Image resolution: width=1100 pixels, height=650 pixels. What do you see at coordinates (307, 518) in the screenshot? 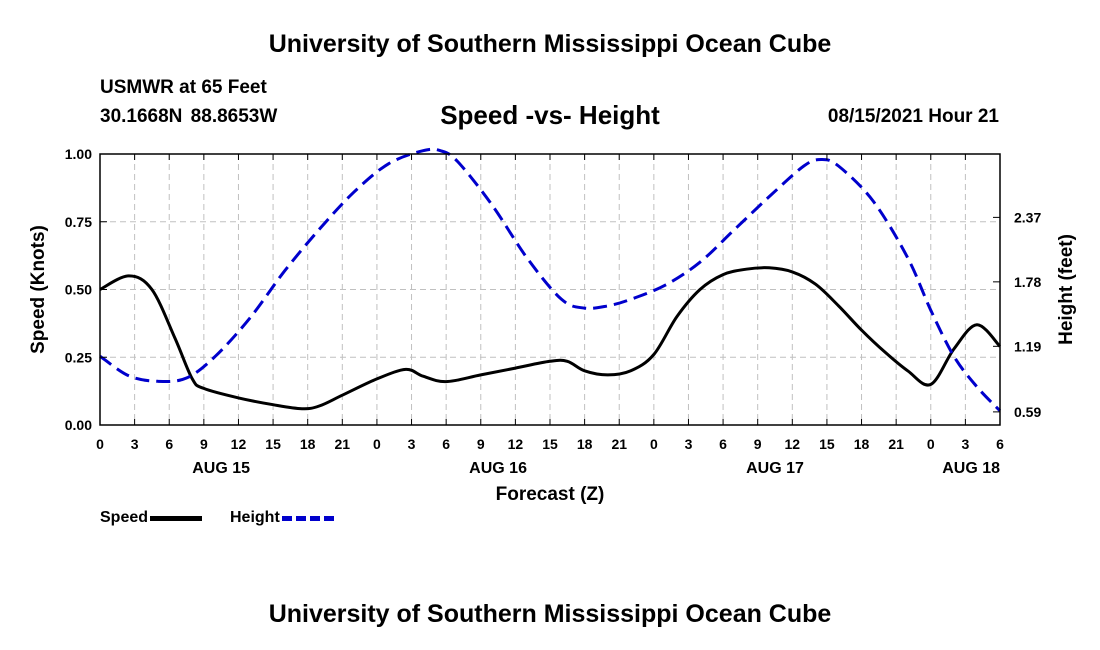
I see `legend-height-swatch` at bounding box center [307, 518].